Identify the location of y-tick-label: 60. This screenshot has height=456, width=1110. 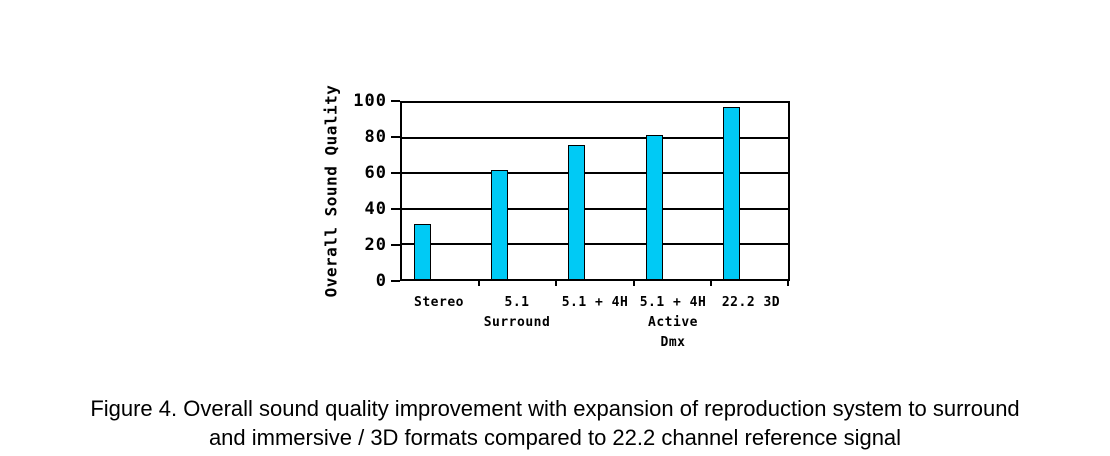
(375, 173).